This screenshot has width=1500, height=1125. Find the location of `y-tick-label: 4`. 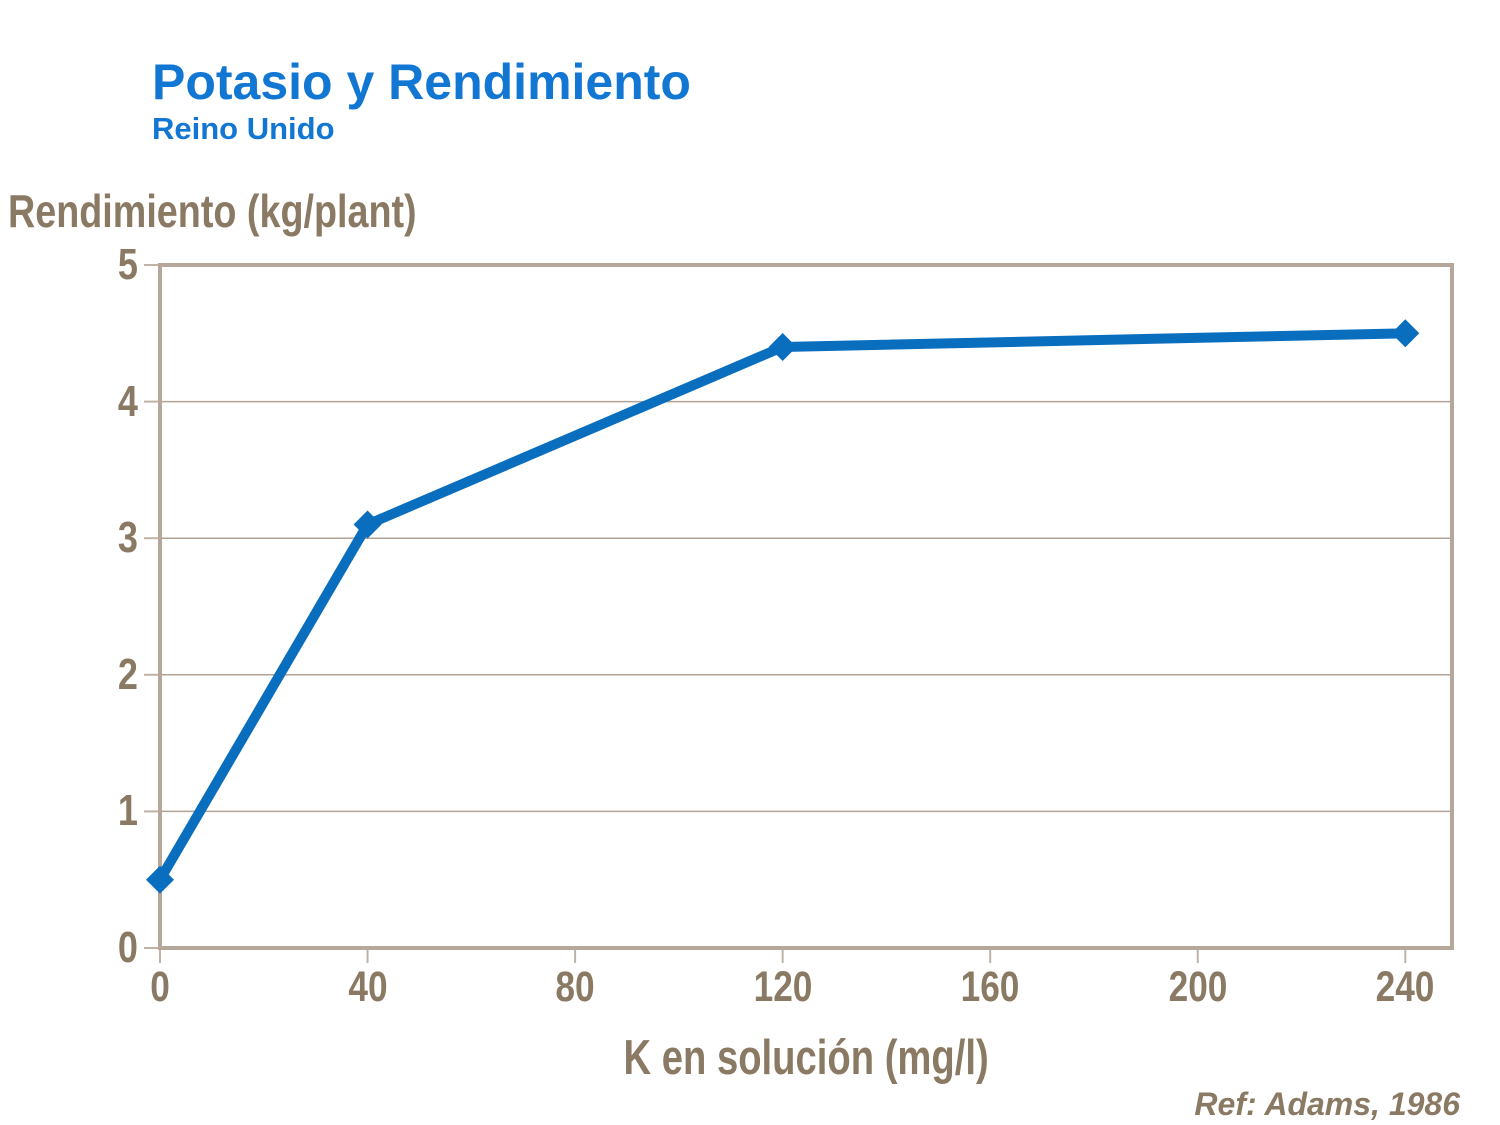

y-tick-label: 4 is located at coordinates (127, 401).